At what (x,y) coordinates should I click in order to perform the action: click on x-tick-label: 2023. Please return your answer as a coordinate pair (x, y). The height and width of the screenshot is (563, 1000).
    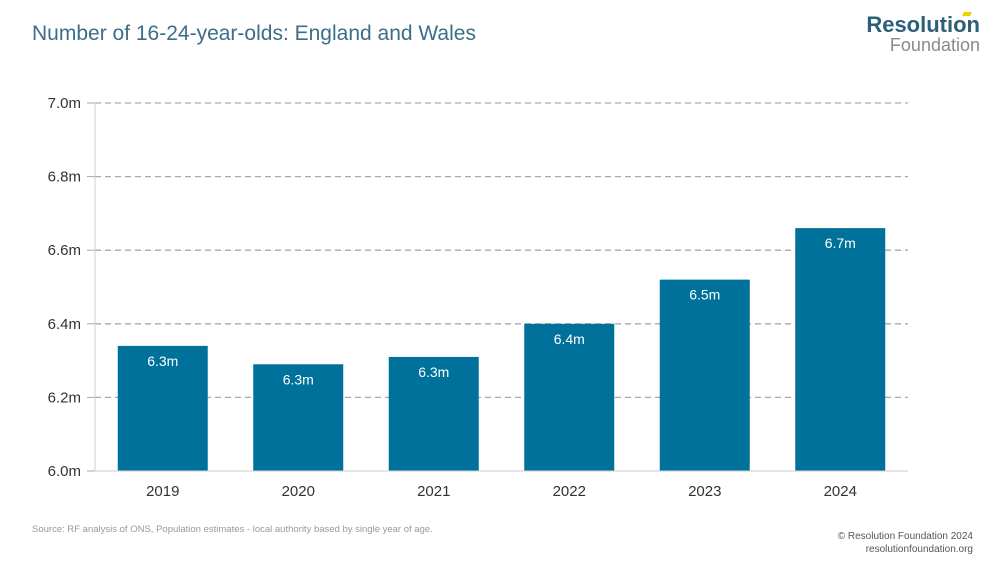
    Looking at the image, I should click on (704, 491).